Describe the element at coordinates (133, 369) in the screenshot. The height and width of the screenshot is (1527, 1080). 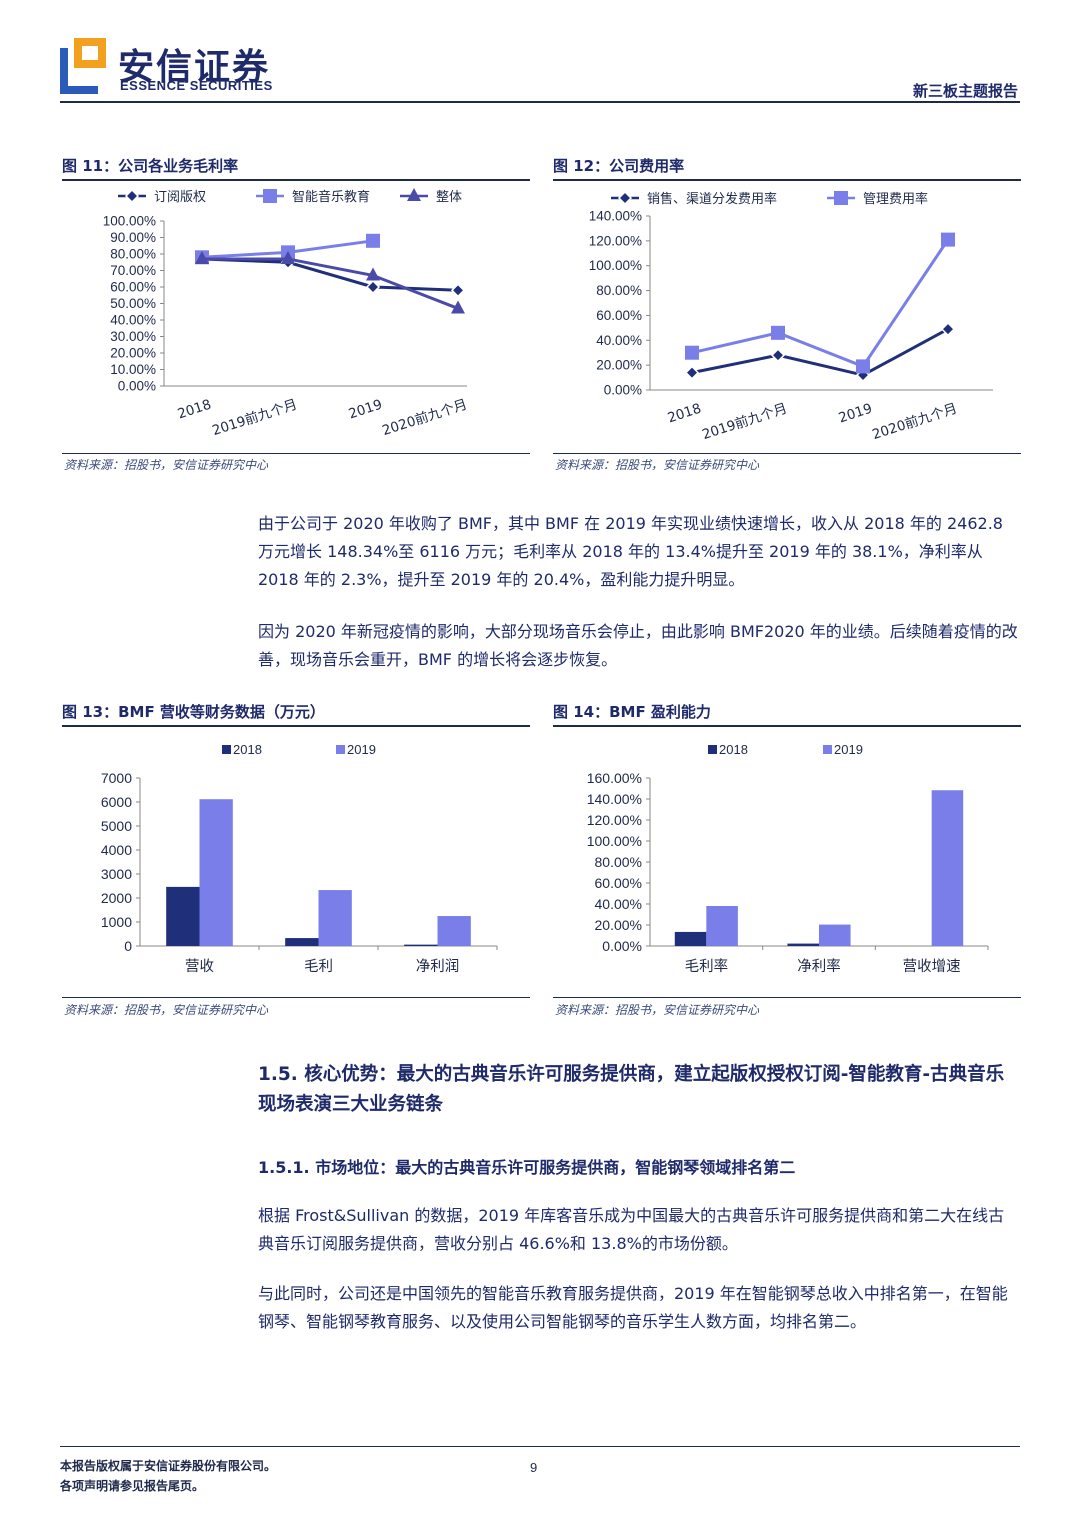
I see `y-tick-label: 10.00%` at that location.